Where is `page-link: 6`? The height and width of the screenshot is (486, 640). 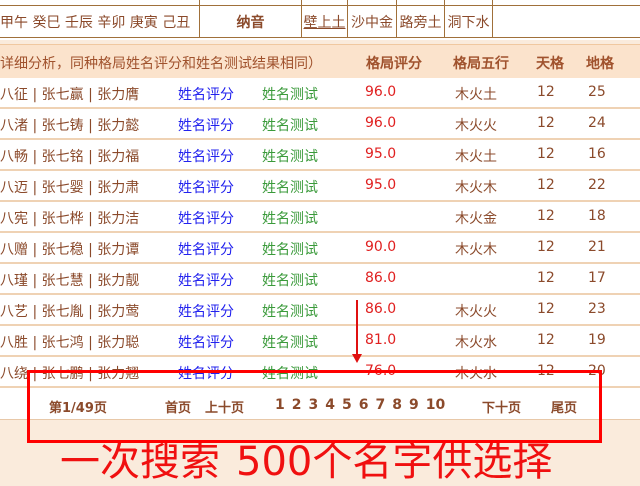
page-link: 6 is located at coordinates (363, 405).